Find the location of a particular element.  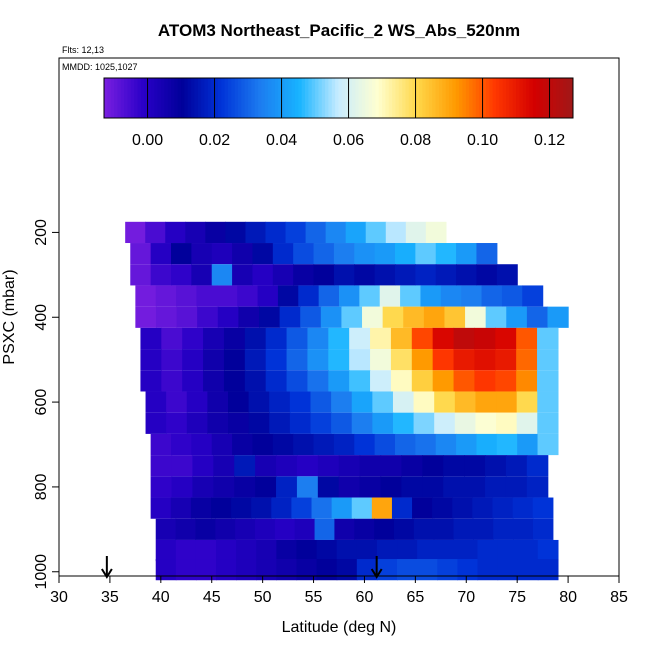

x-tick-label: 85 is located at coordinates (619, 597).